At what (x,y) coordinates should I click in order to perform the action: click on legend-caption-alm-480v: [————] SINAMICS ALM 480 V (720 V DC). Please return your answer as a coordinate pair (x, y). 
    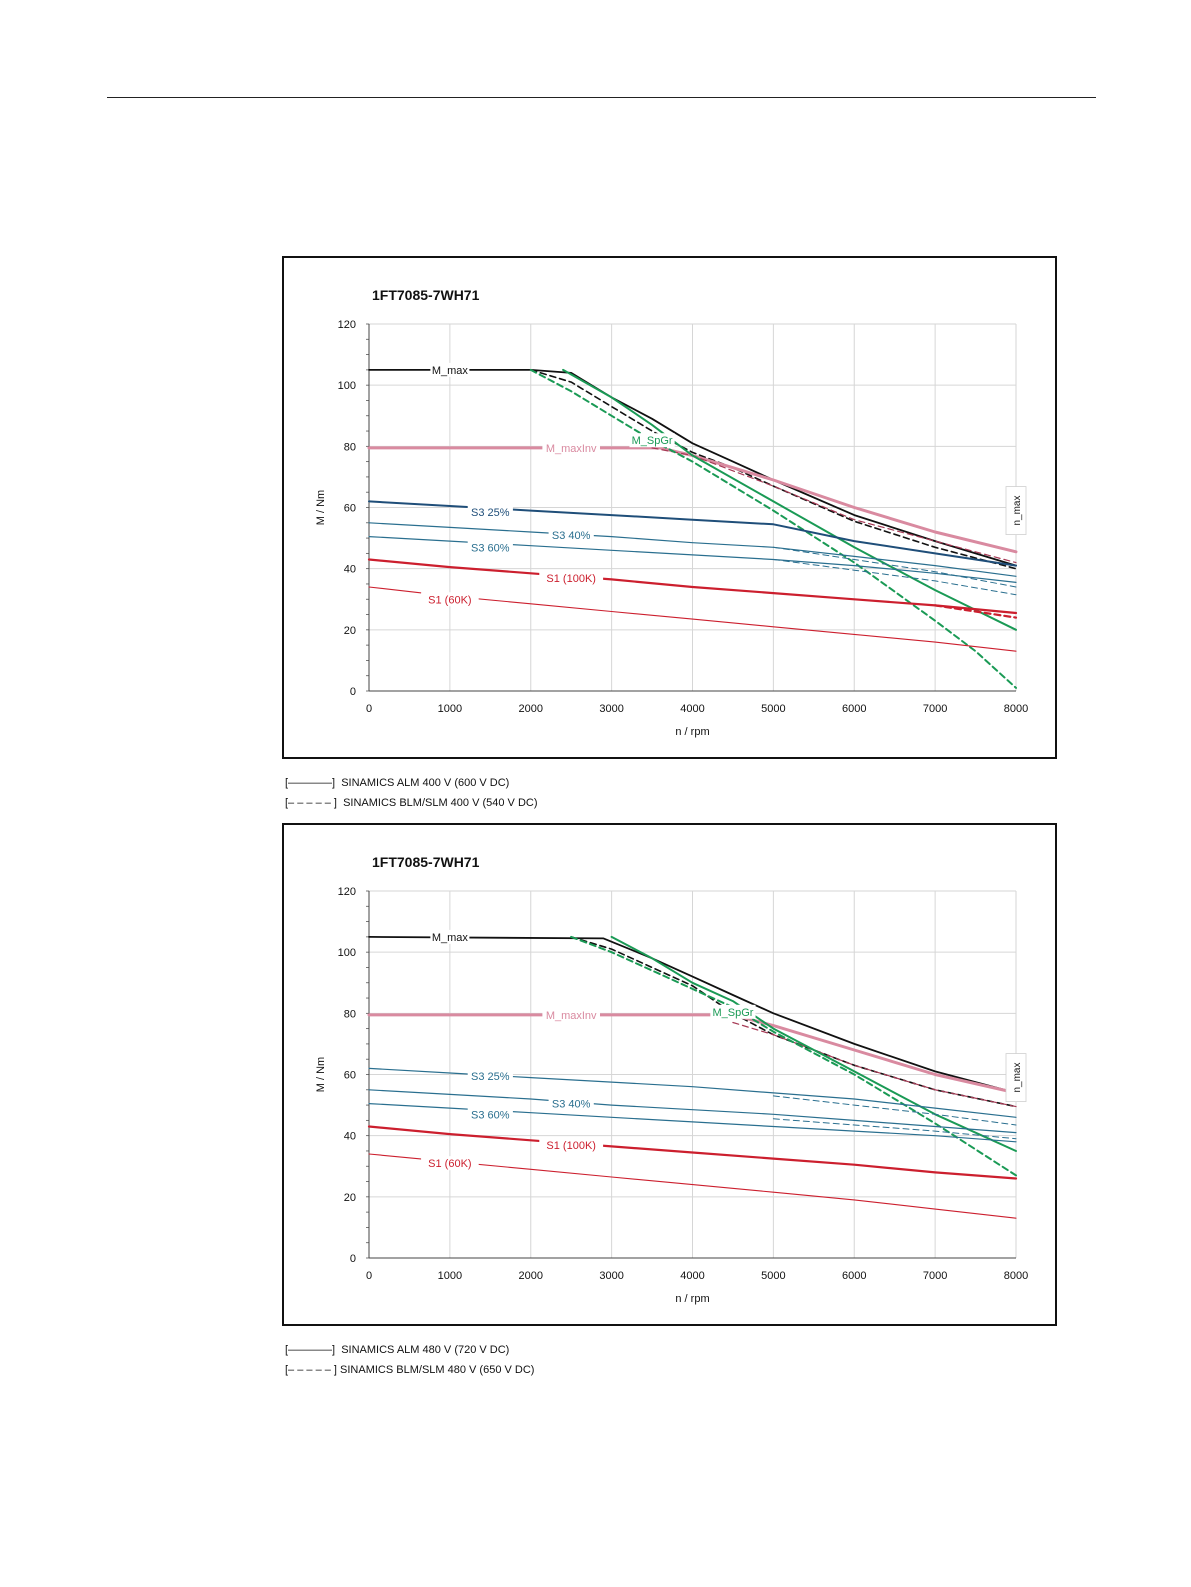
    Looking at the image, I should click on (397, 1350).